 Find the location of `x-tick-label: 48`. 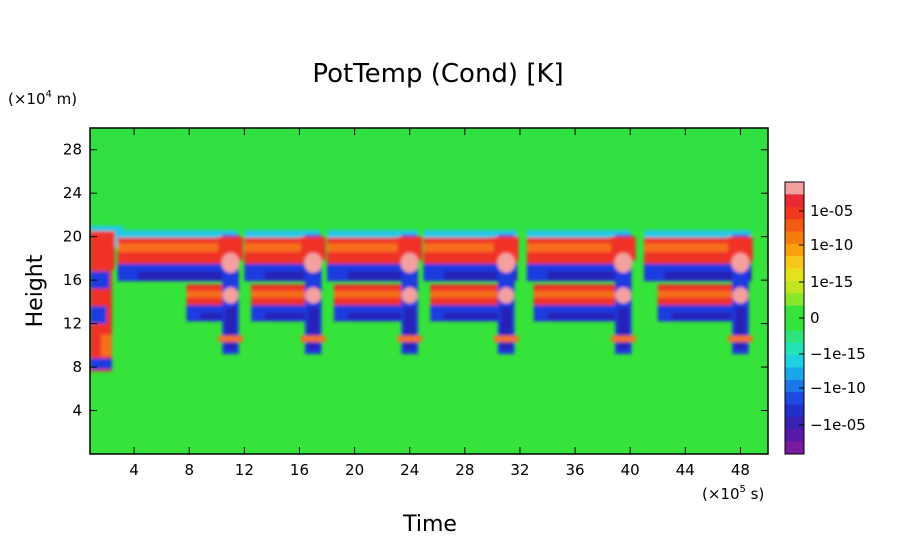

x-tick-label: 48 is located at coordinates (740, 470).